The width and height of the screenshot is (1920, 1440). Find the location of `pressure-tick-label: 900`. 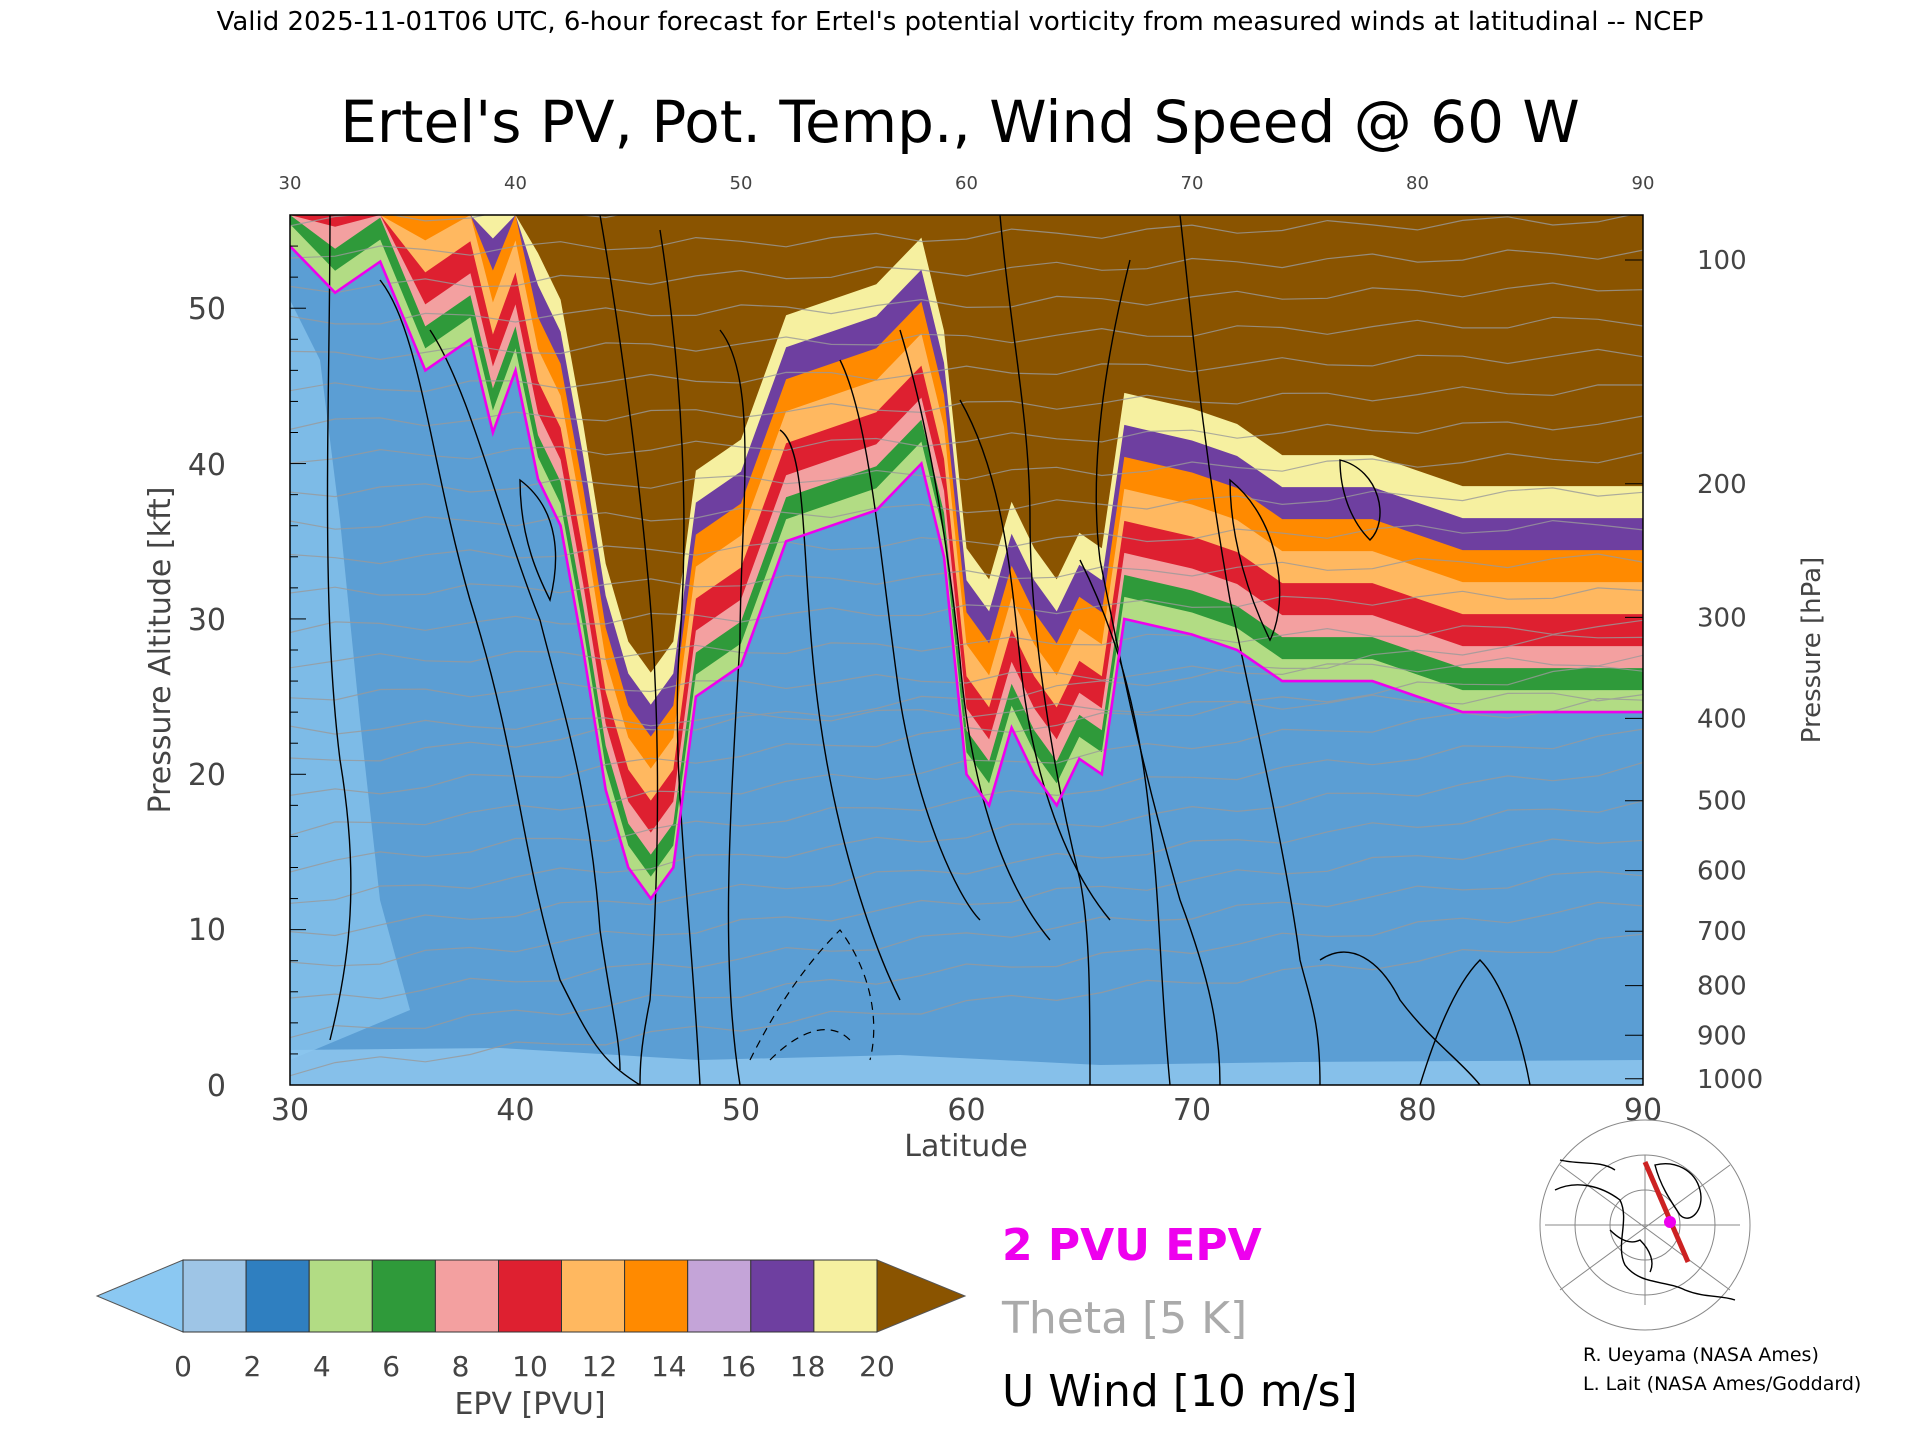

pressure-tick-label: 900 is located at coordinates (1722, 1036).